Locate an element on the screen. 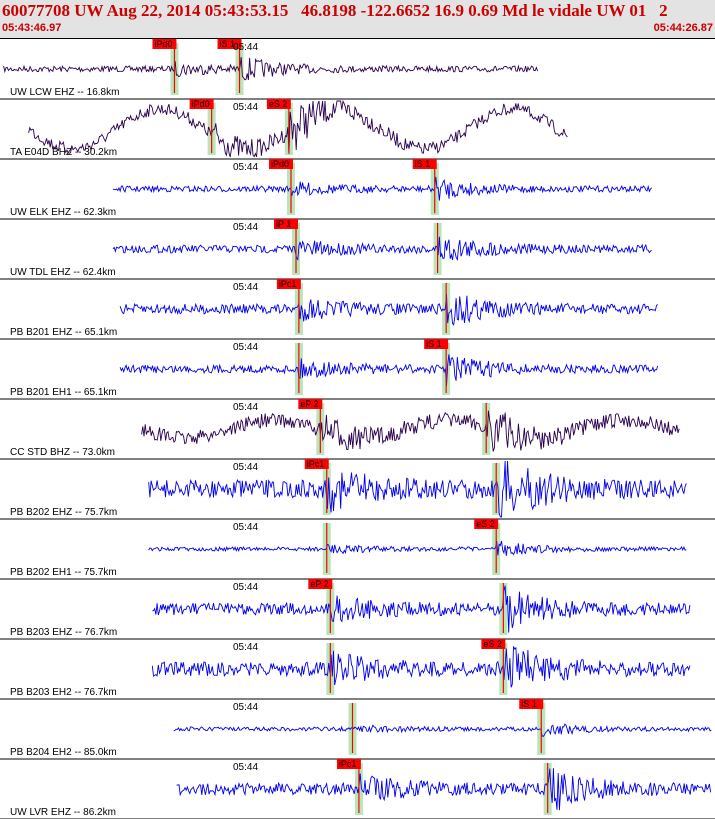 Image resolution: width=715 pixels, height=819 pixels. window-end-time: 05:44:26.87 is located at coordinates (683, 28).